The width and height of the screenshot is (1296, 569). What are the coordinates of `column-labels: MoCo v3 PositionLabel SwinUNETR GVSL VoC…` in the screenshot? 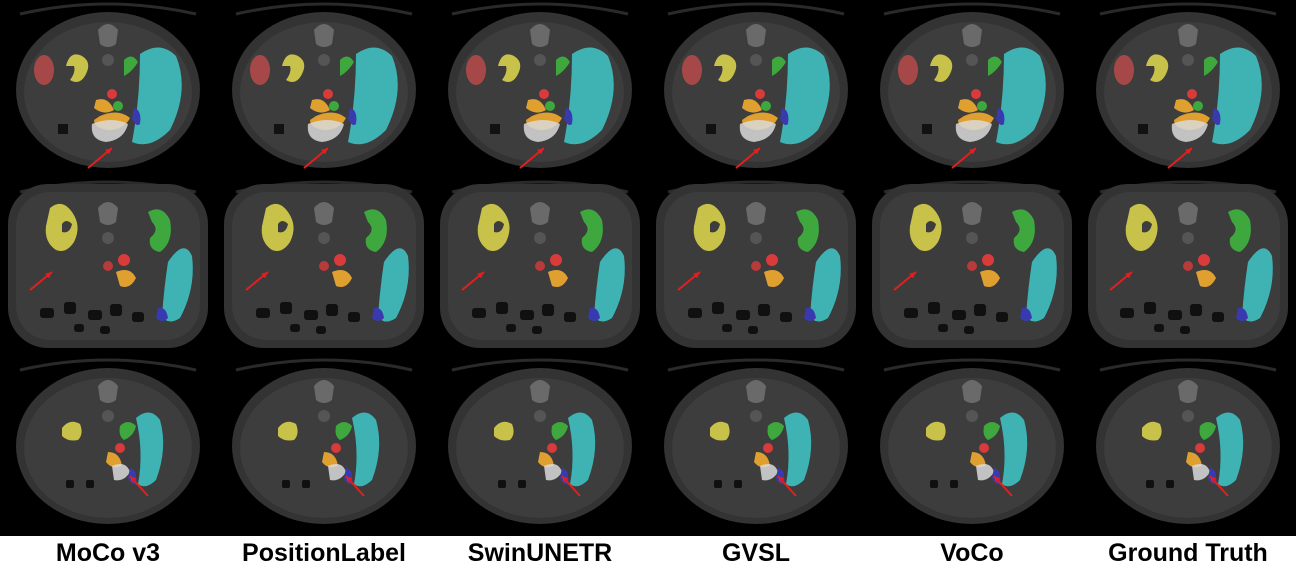 It's located at (648, 552).